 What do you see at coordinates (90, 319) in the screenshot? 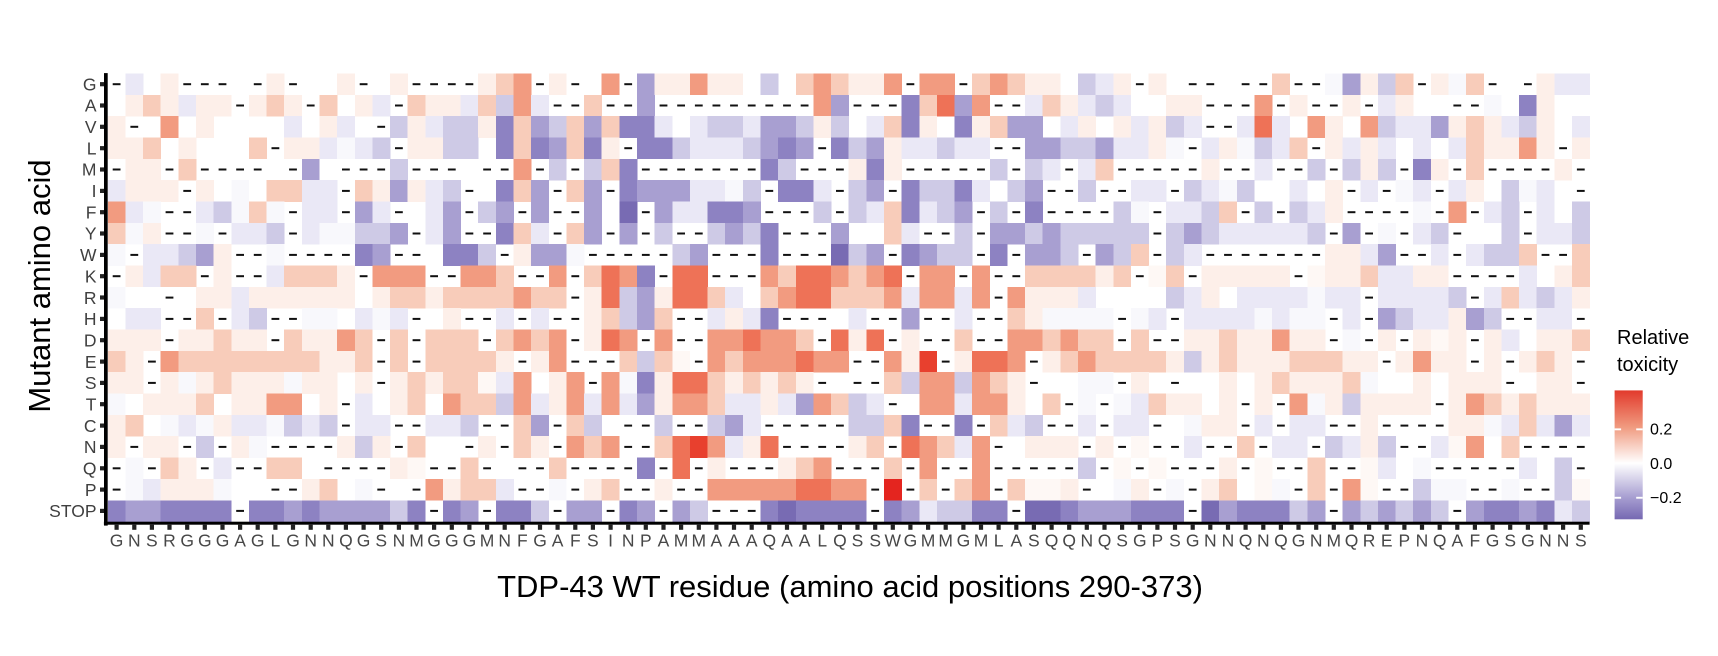
I see `svg-text: H` at bounding box center [90, 319].